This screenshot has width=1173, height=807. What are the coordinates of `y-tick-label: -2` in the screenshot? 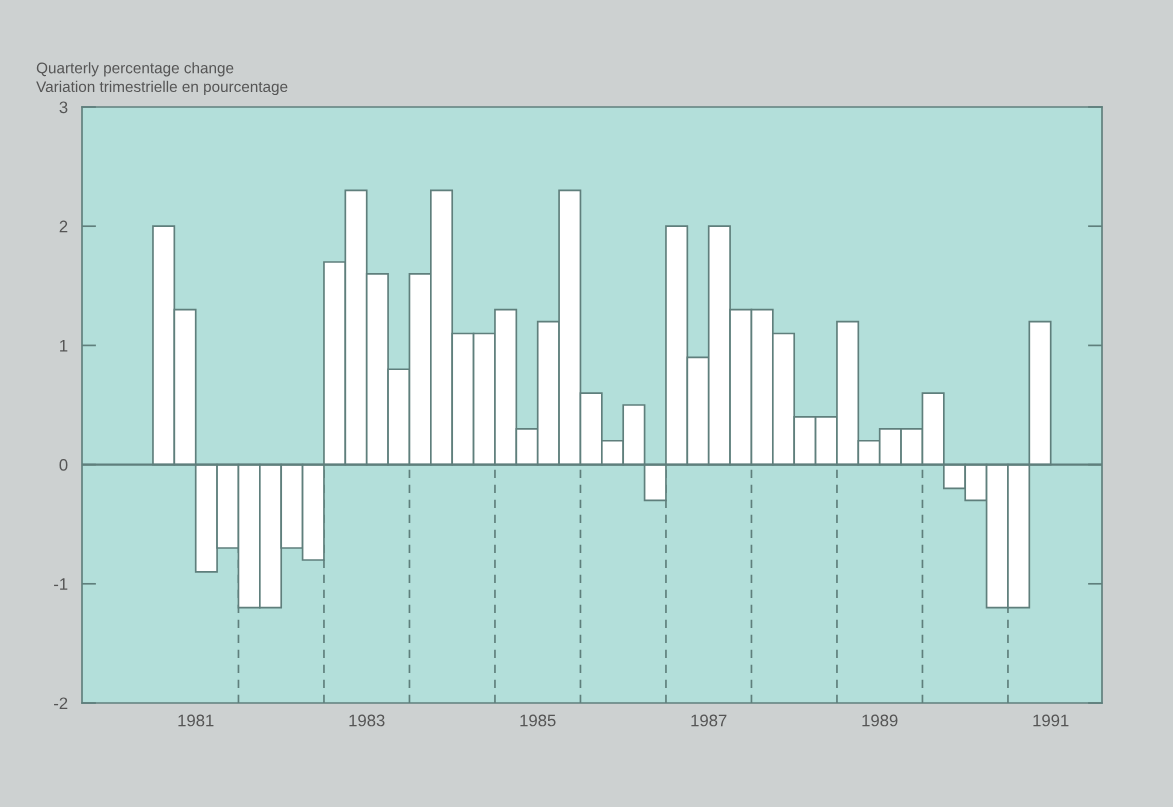 It's located at (61, 703).